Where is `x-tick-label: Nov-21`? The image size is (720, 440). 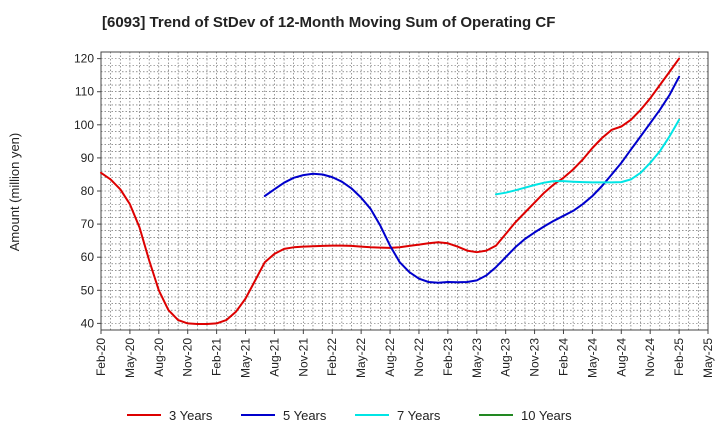
x-tick-label: Nov-21 is located at coordinates (303, 357).